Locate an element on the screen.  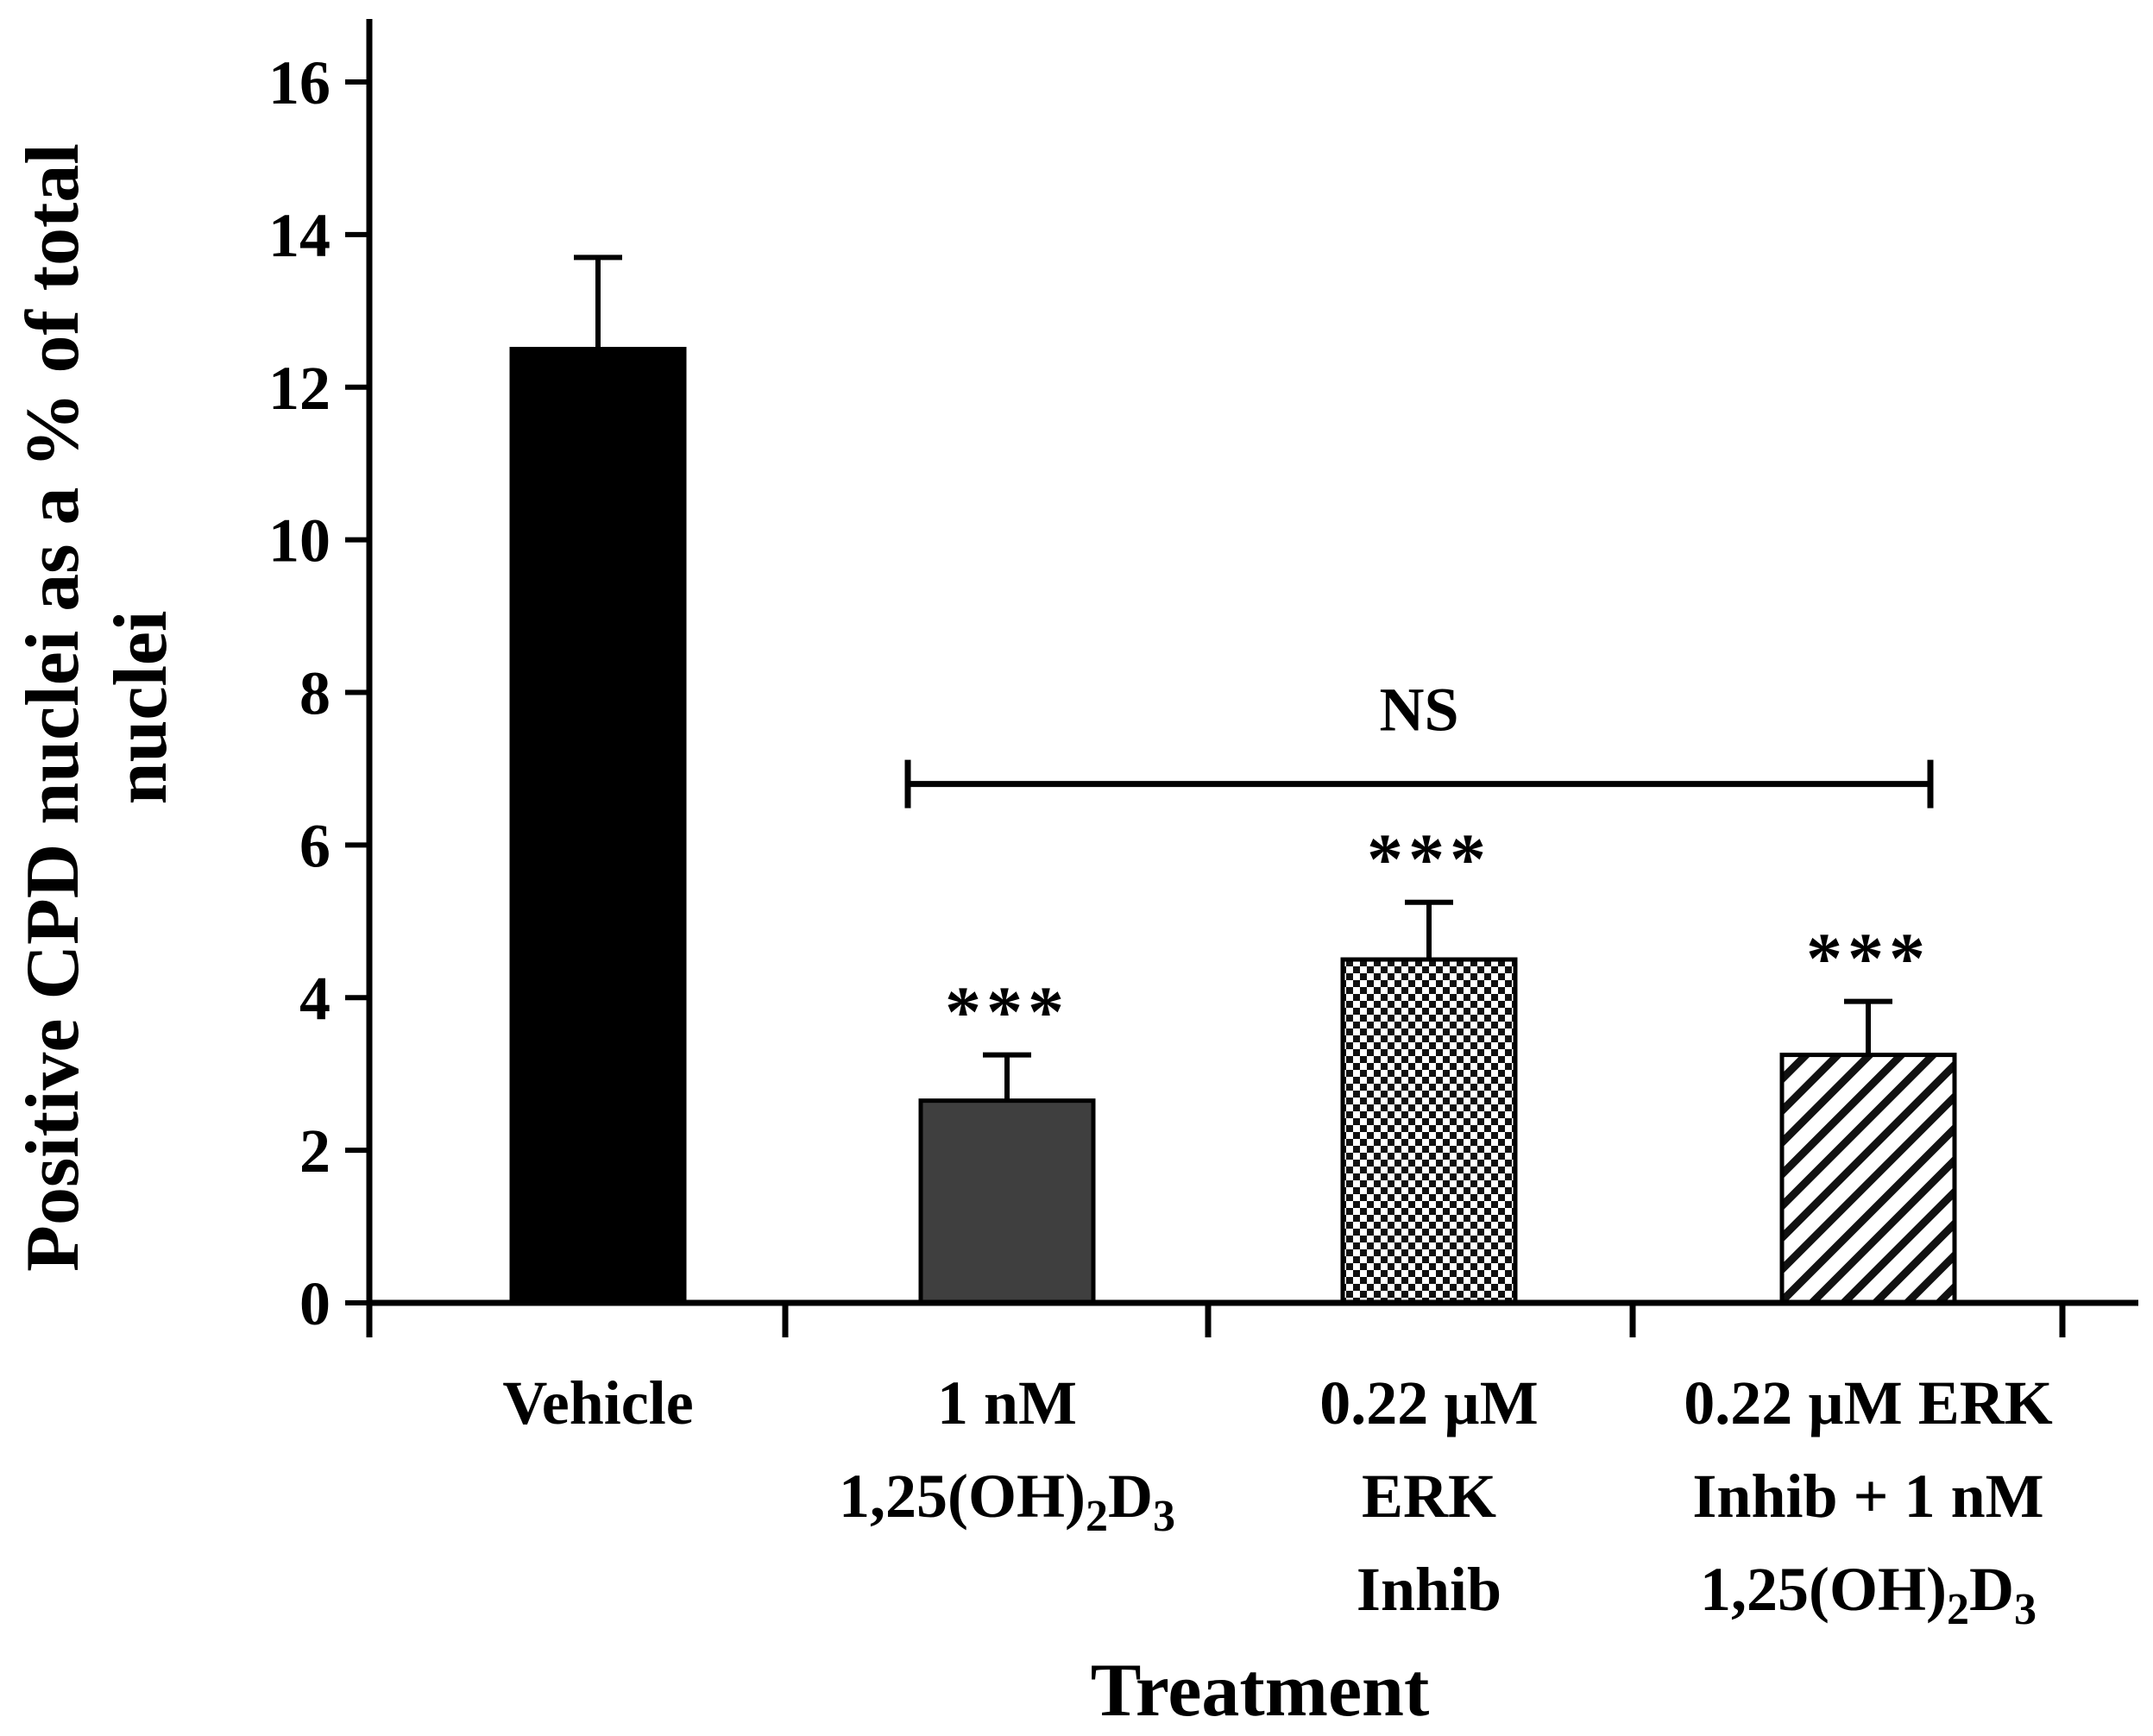
y-tick-label-12: 12 is located at coordinates (299, 388).